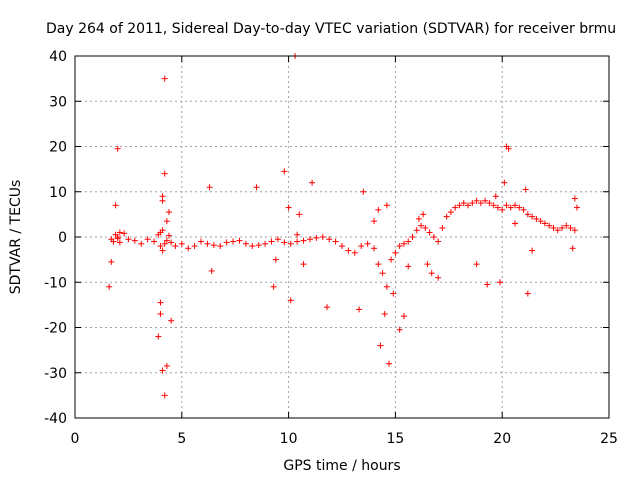 The image size is (640, 480). Describe the element at coordinates (62, 238) in the screenshot. I see `y-tick-label: 0` at that location.